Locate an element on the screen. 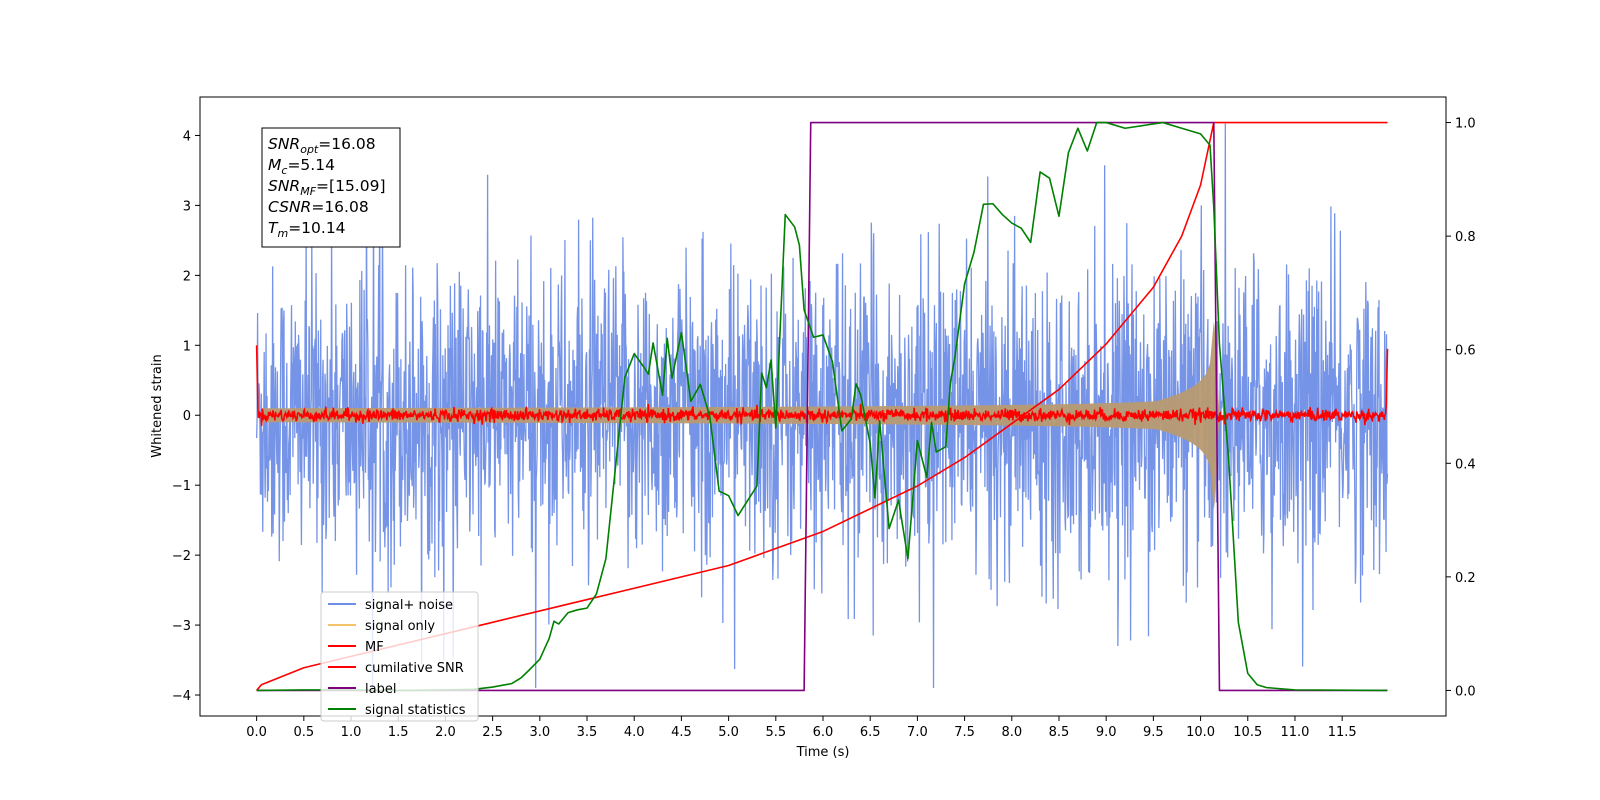  y-axis-right: 1.0 0.8 0.6 0.4 0.2 0.0 is located at coordinates (1461, 408).